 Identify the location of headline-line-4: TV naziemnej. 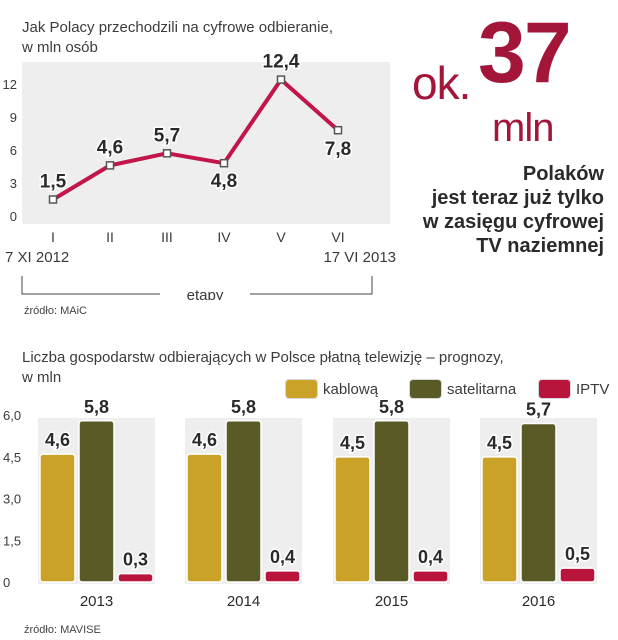
(540, 246).